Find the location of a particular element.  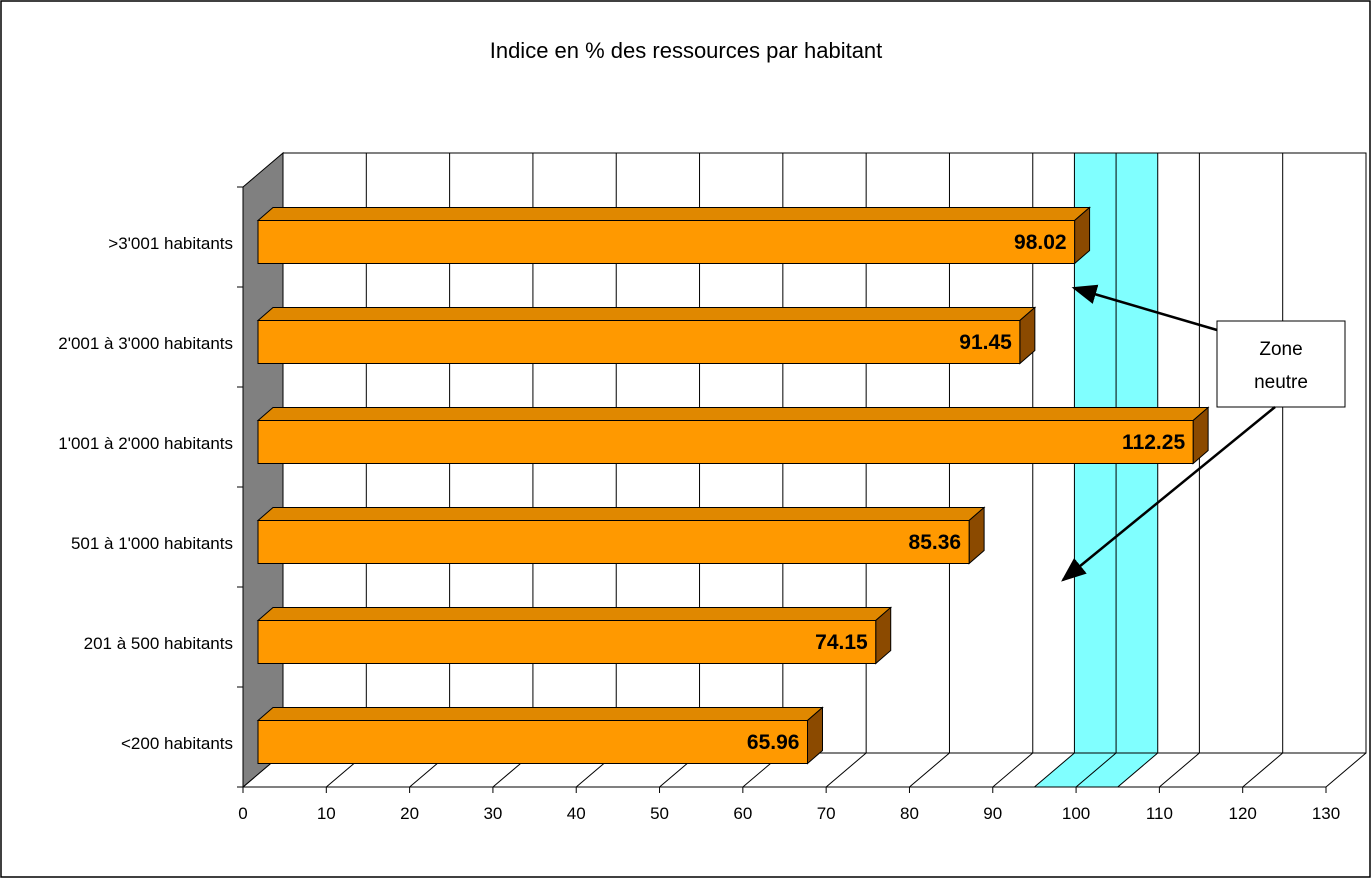

annotation-arrow-upper is located at coordinates (1144, 308).